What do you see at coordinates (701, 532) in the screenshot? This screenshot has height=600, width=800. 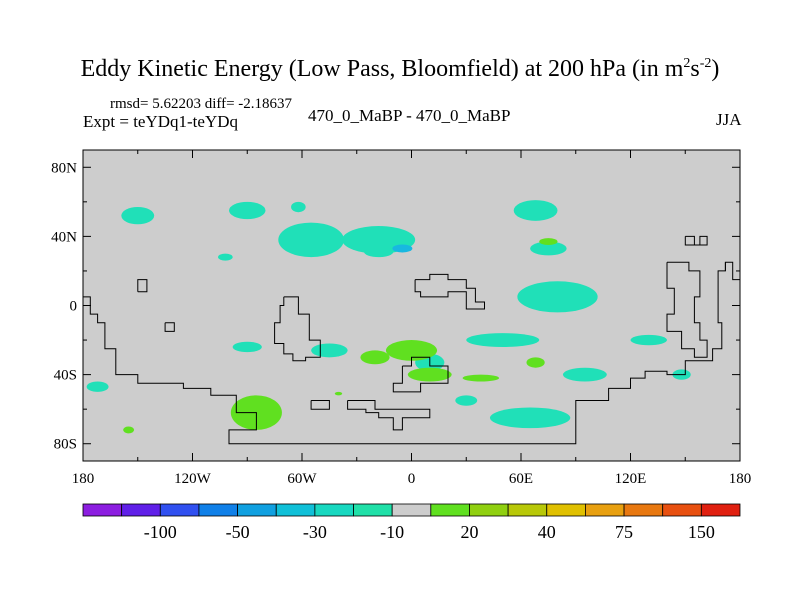 I see `colorbar-label: 150` at bounding box center [701, 532].